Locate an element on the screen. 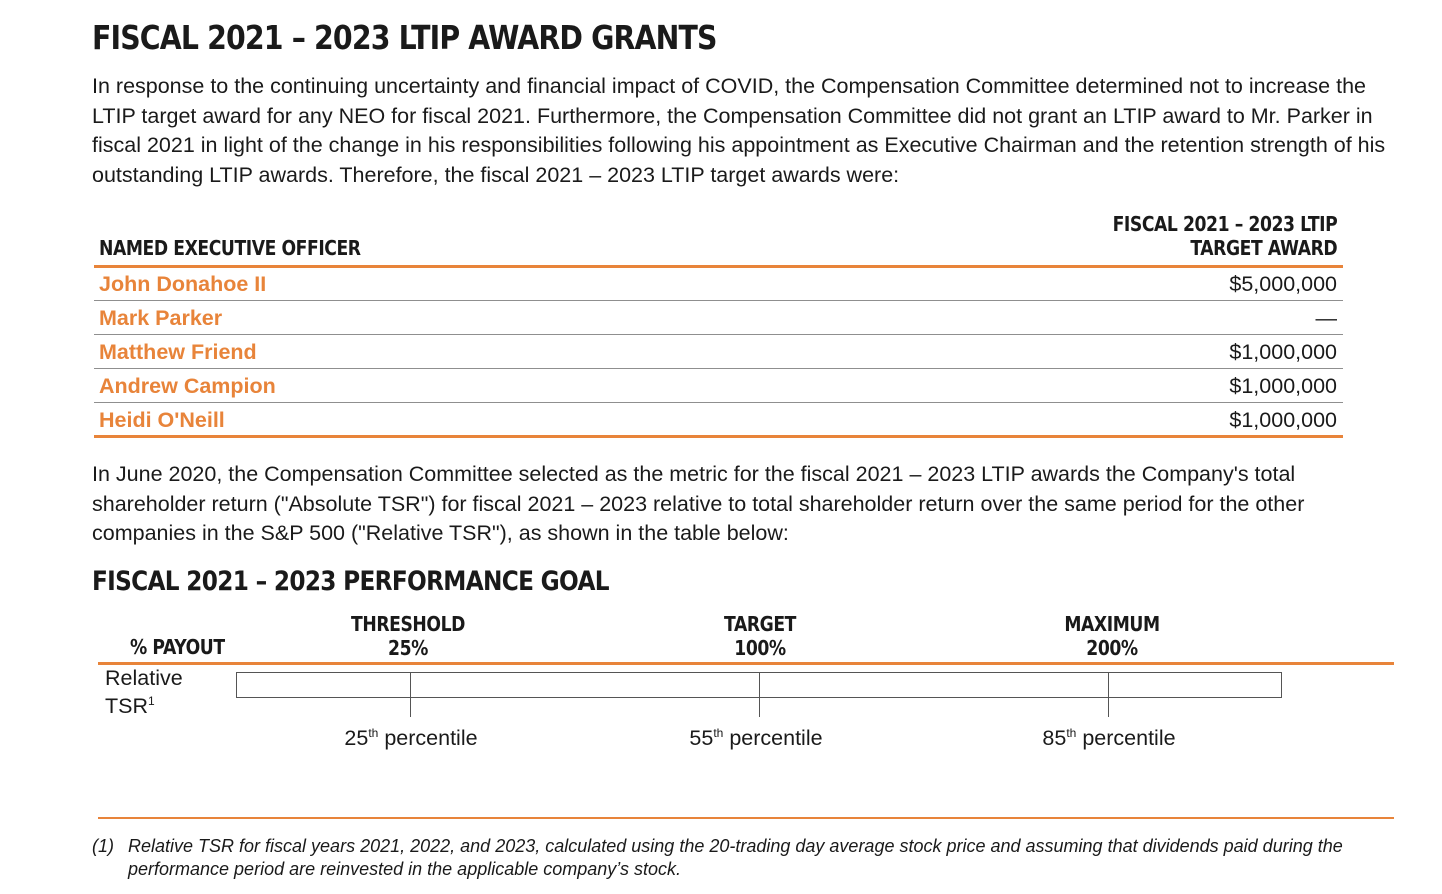  table-header-rule is located at coordinates (718, 266).